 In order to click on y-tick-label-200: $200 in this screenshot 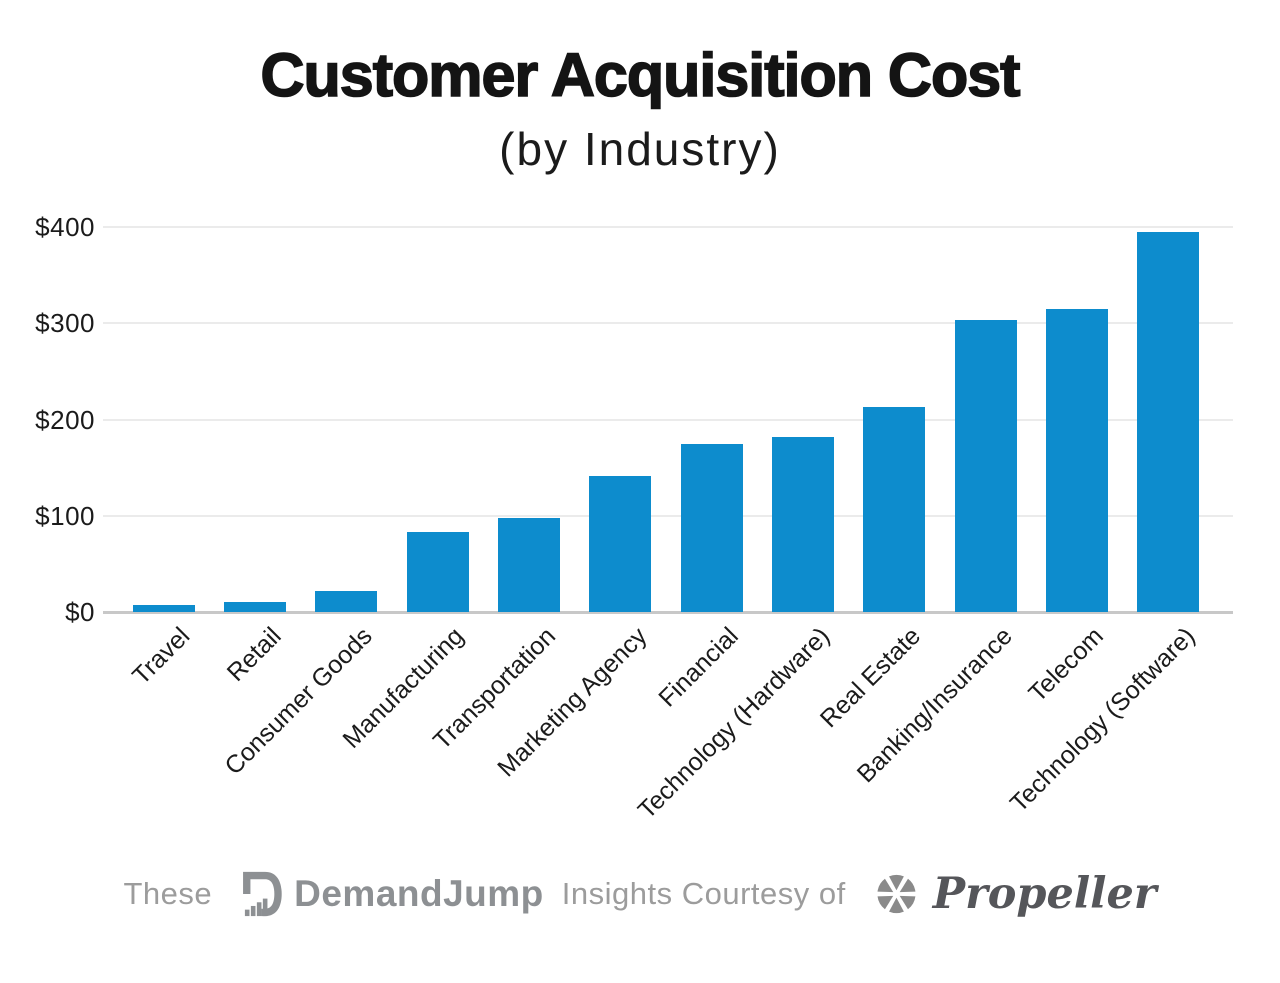, I will do `click(65, 419)`.